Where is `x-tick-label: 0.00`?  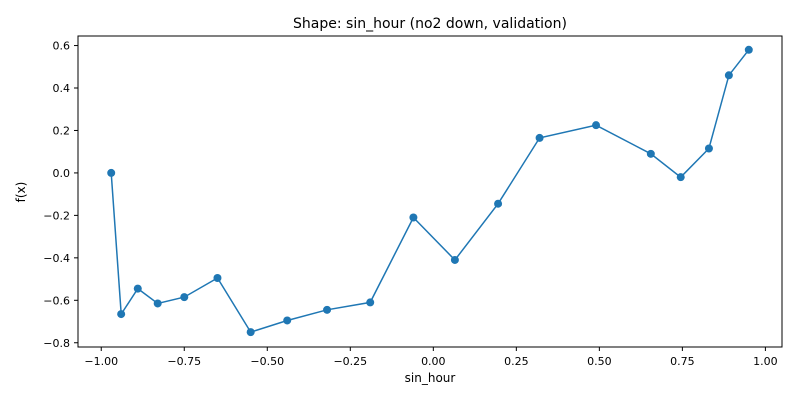 x-tick-label: 0.00 is located at coordinates (433, 361).